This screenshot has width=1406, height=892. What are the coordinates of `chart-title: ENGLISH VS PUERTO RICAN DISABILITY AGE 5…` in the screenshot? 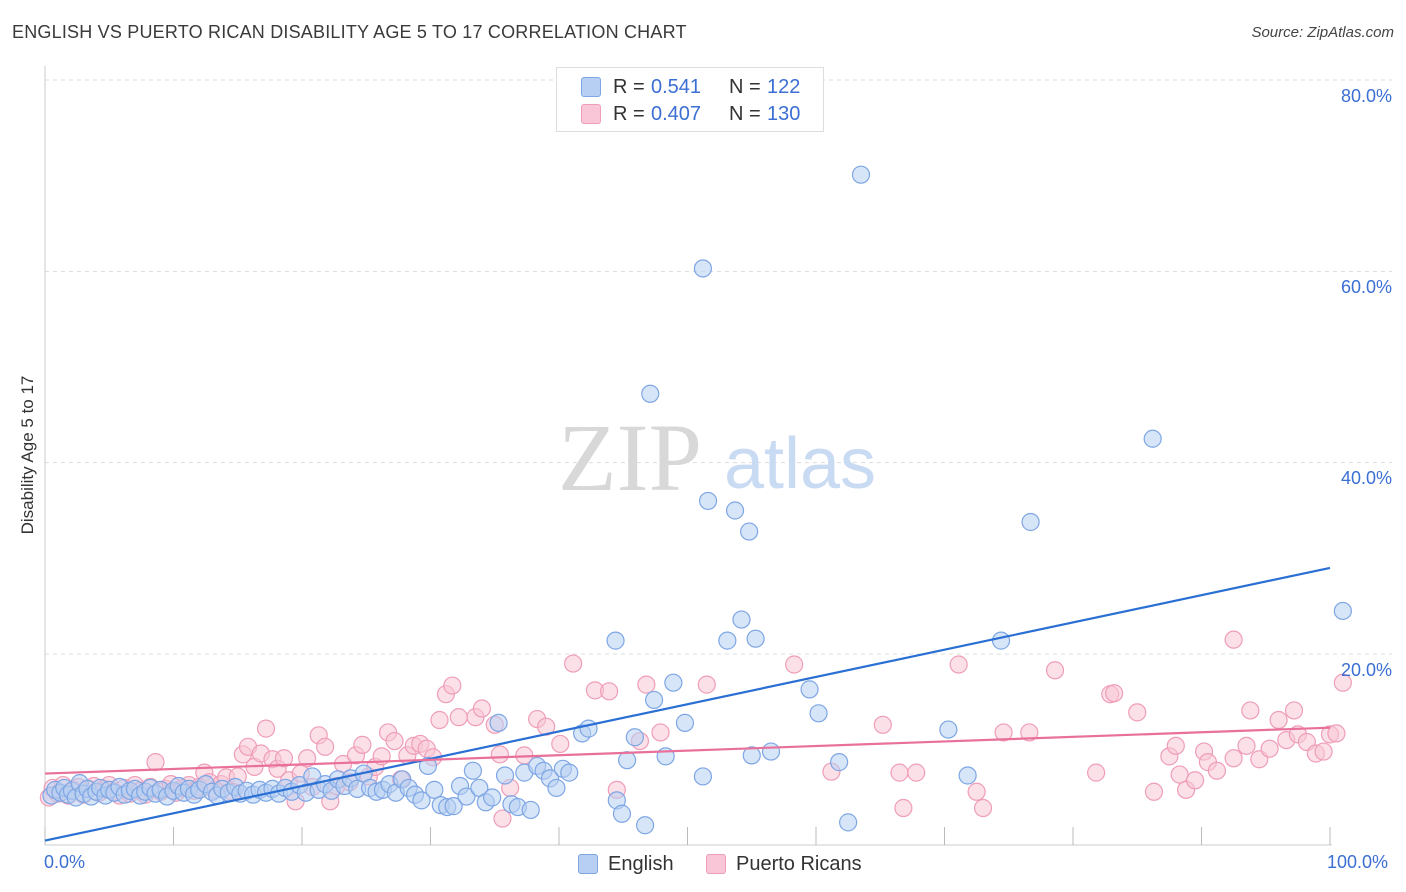 It's located at (349, 32).